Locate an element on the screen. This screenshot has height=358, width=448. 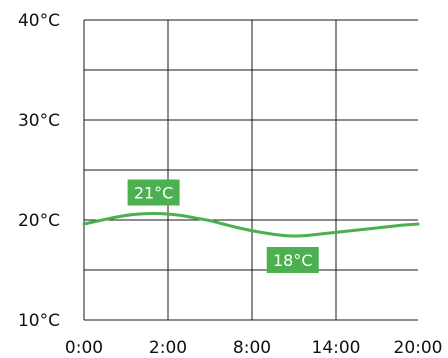
chart-series is located at coordinates (251, 225).